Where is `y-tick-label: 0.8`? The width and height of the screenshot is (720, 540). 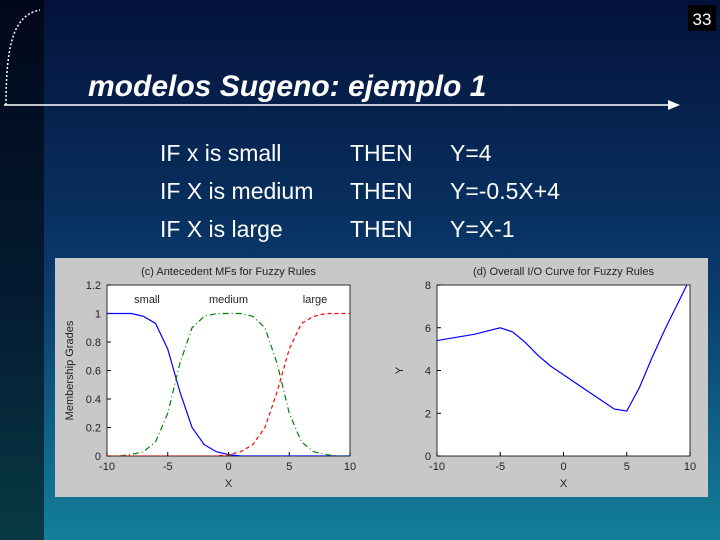 y-tick-label: 0.8 is located at coordinates (93, 343).